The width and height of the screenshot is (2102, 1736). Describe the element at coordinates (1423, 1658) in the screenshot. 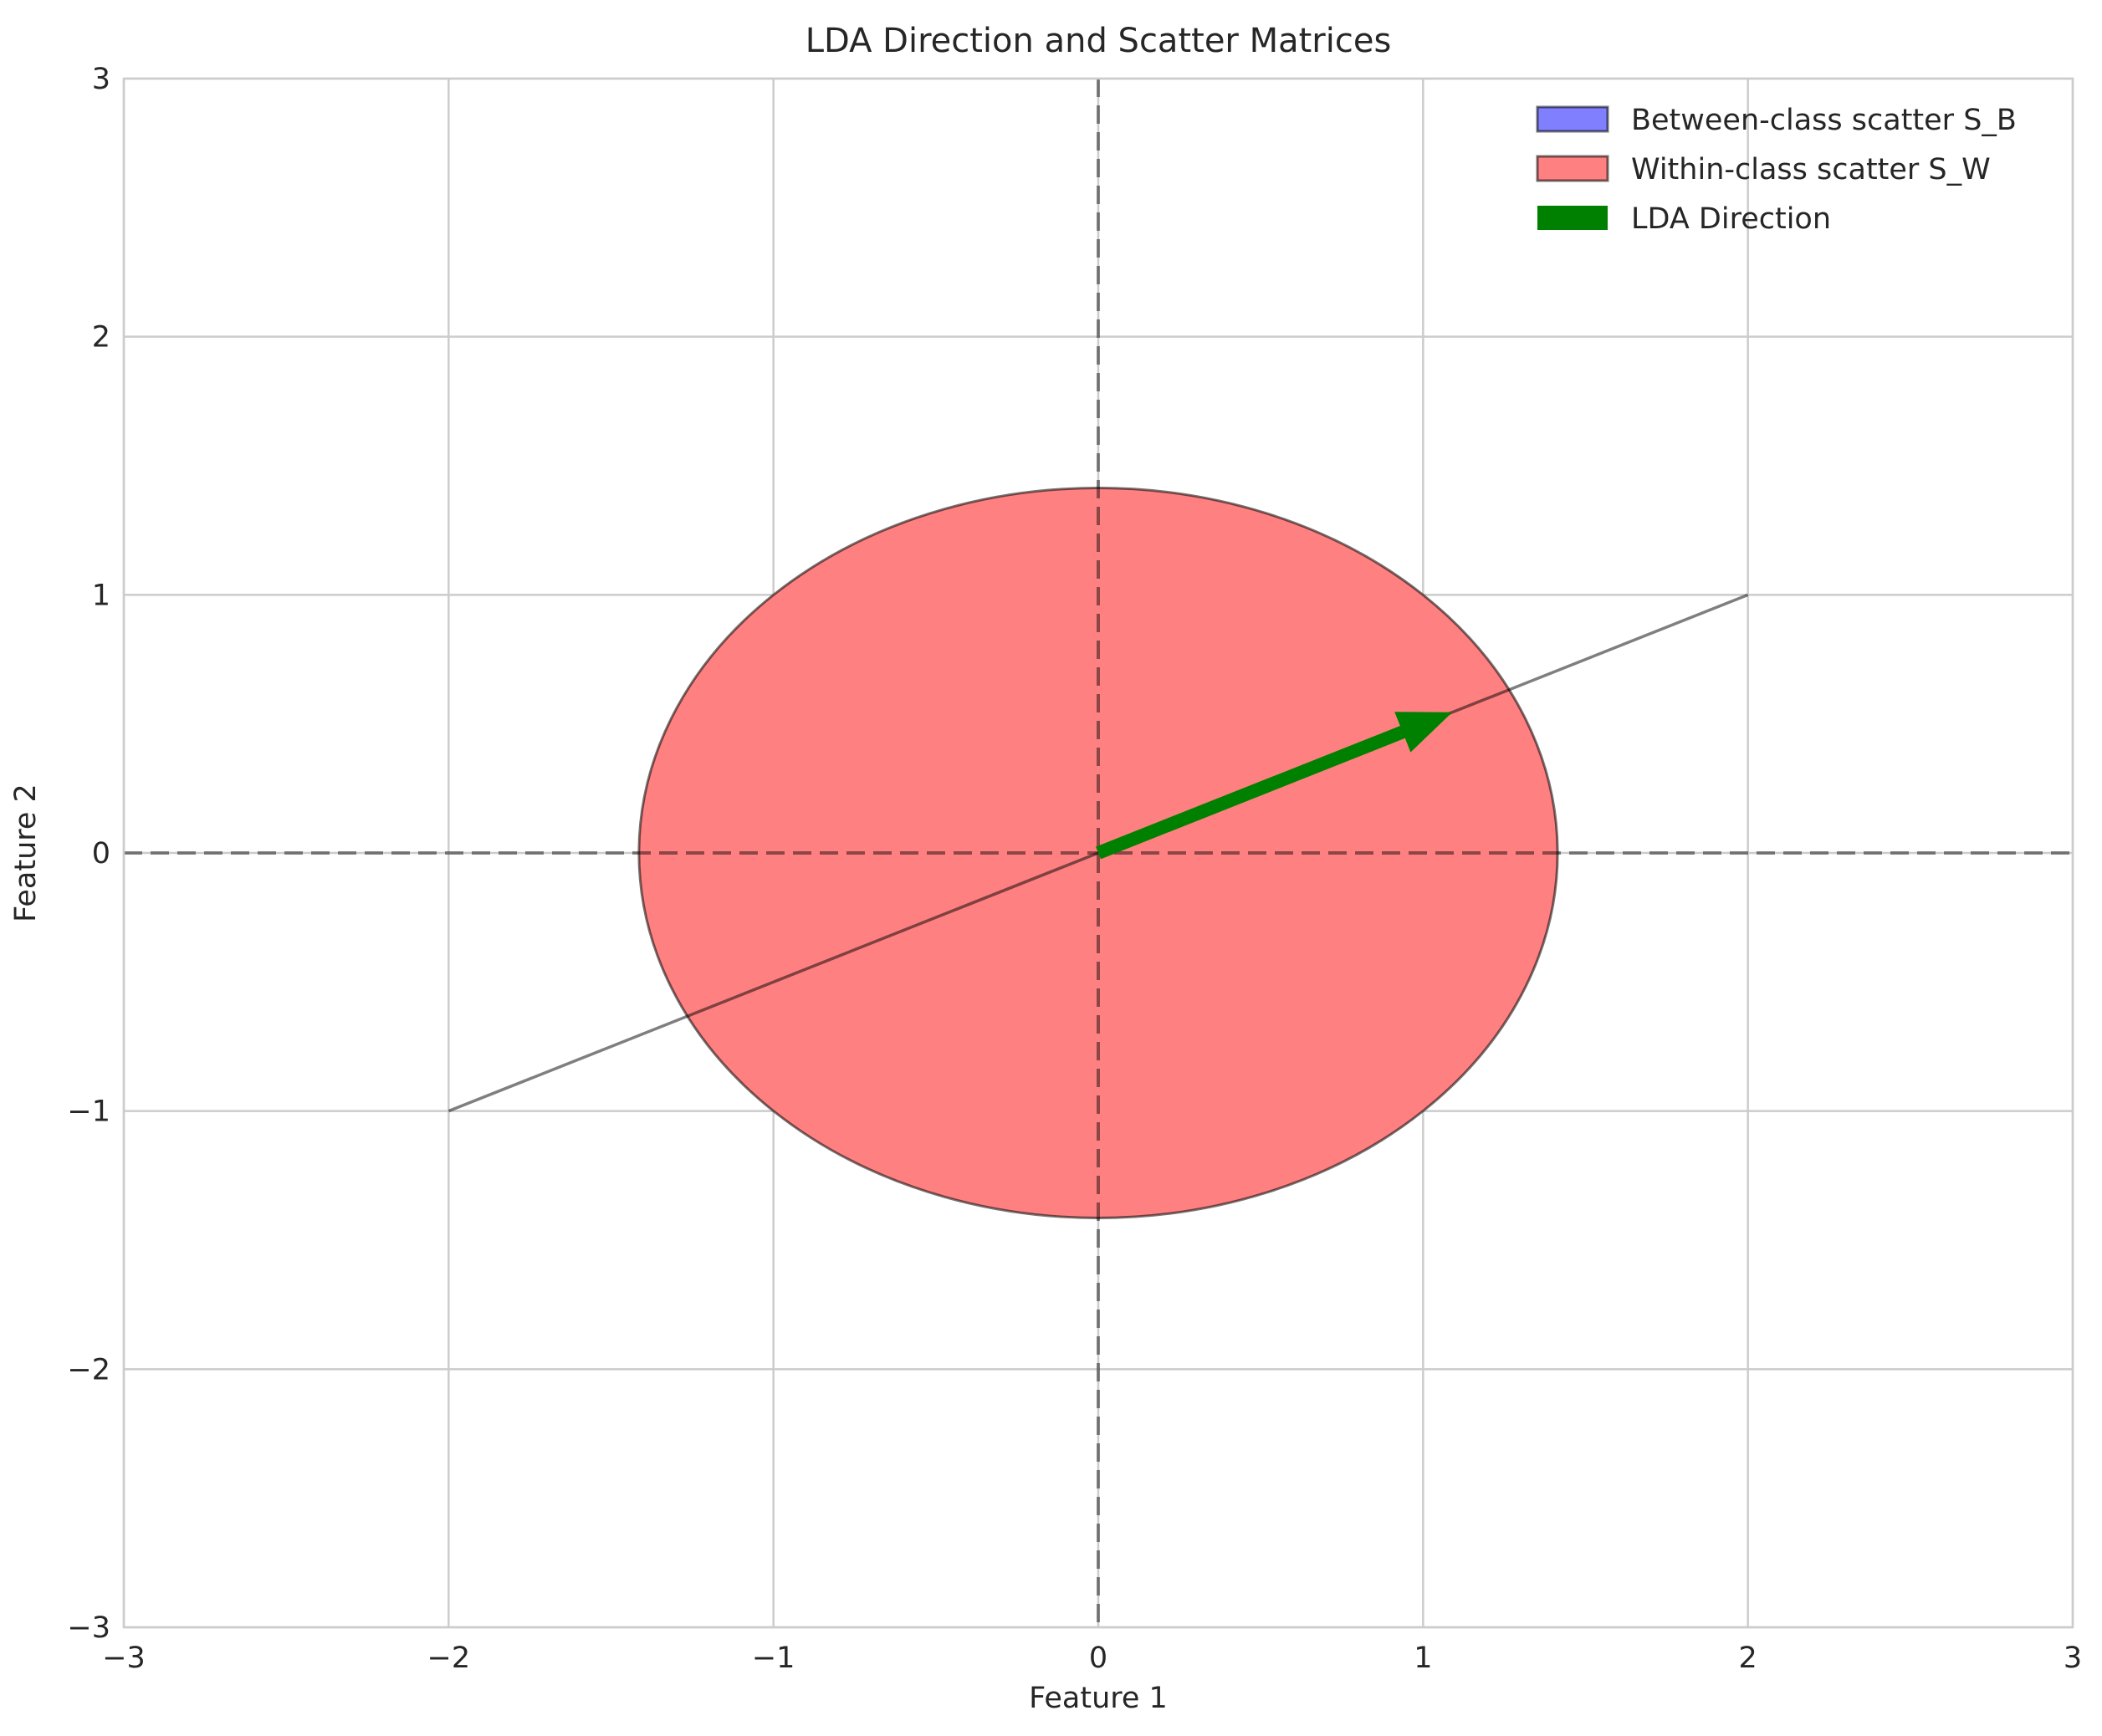

I see `x-tick-label: 1` at that location.